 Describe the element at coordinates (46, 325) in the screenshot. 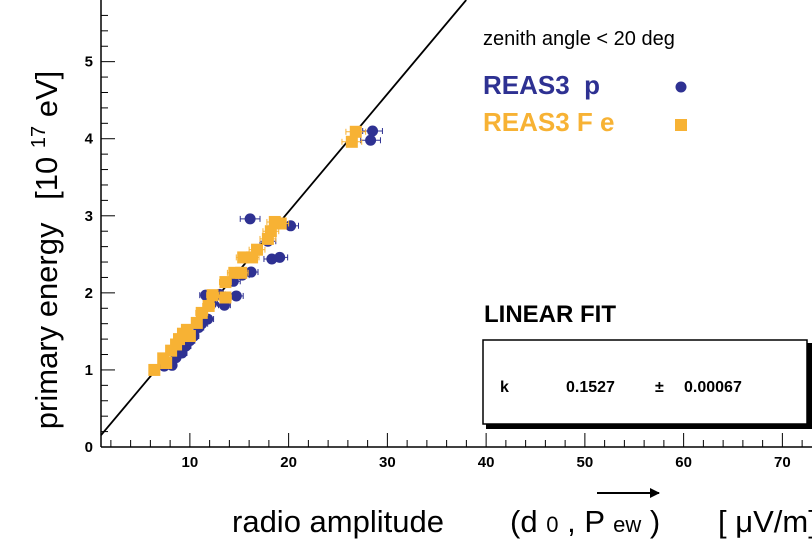

I see `y-axis-label: primary energy` at that location.